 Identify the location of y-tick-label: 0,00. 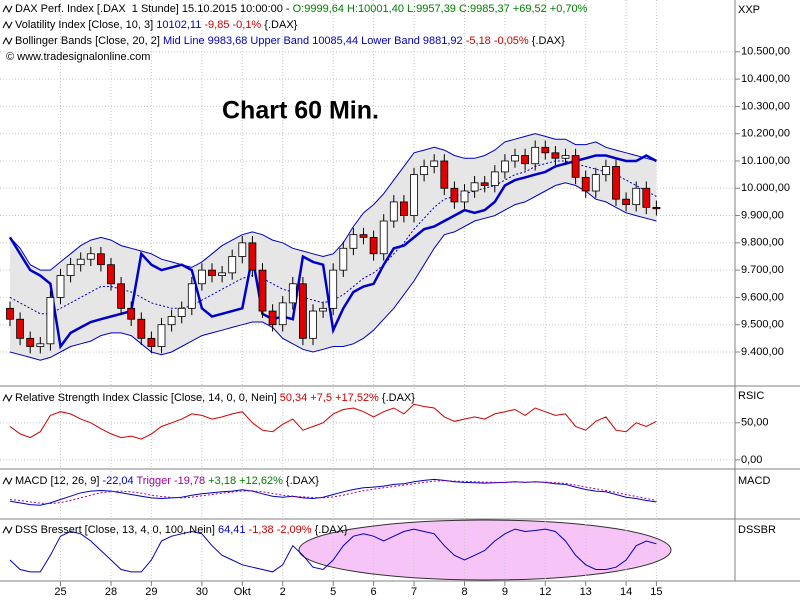
(751, 460).